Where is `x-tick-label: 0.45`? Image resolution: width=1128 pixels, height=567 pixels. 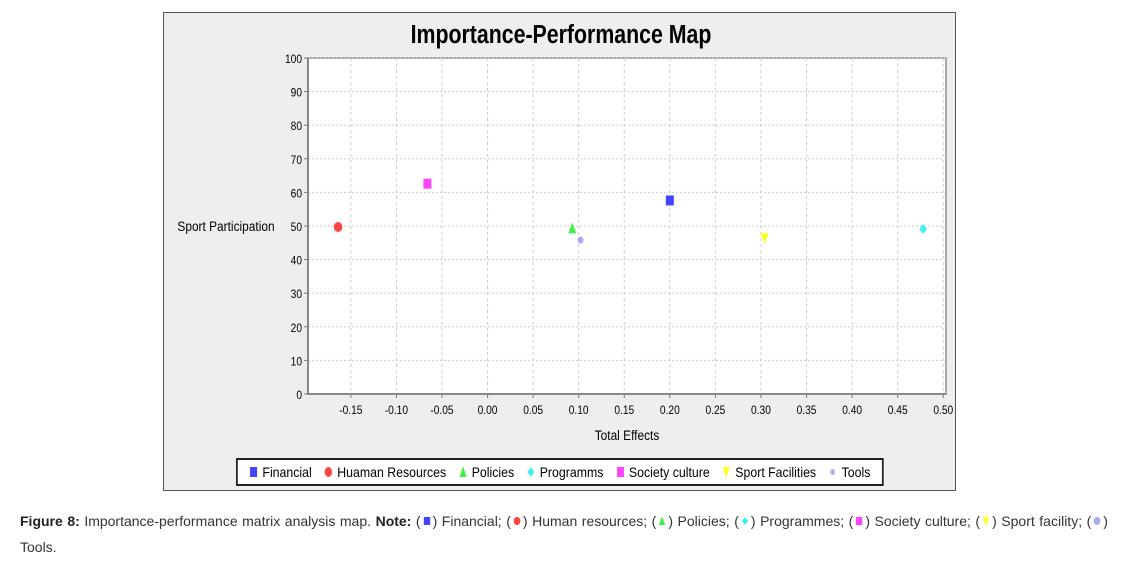 x-tick-label: 0.45 is located at coordinates (898, 410).